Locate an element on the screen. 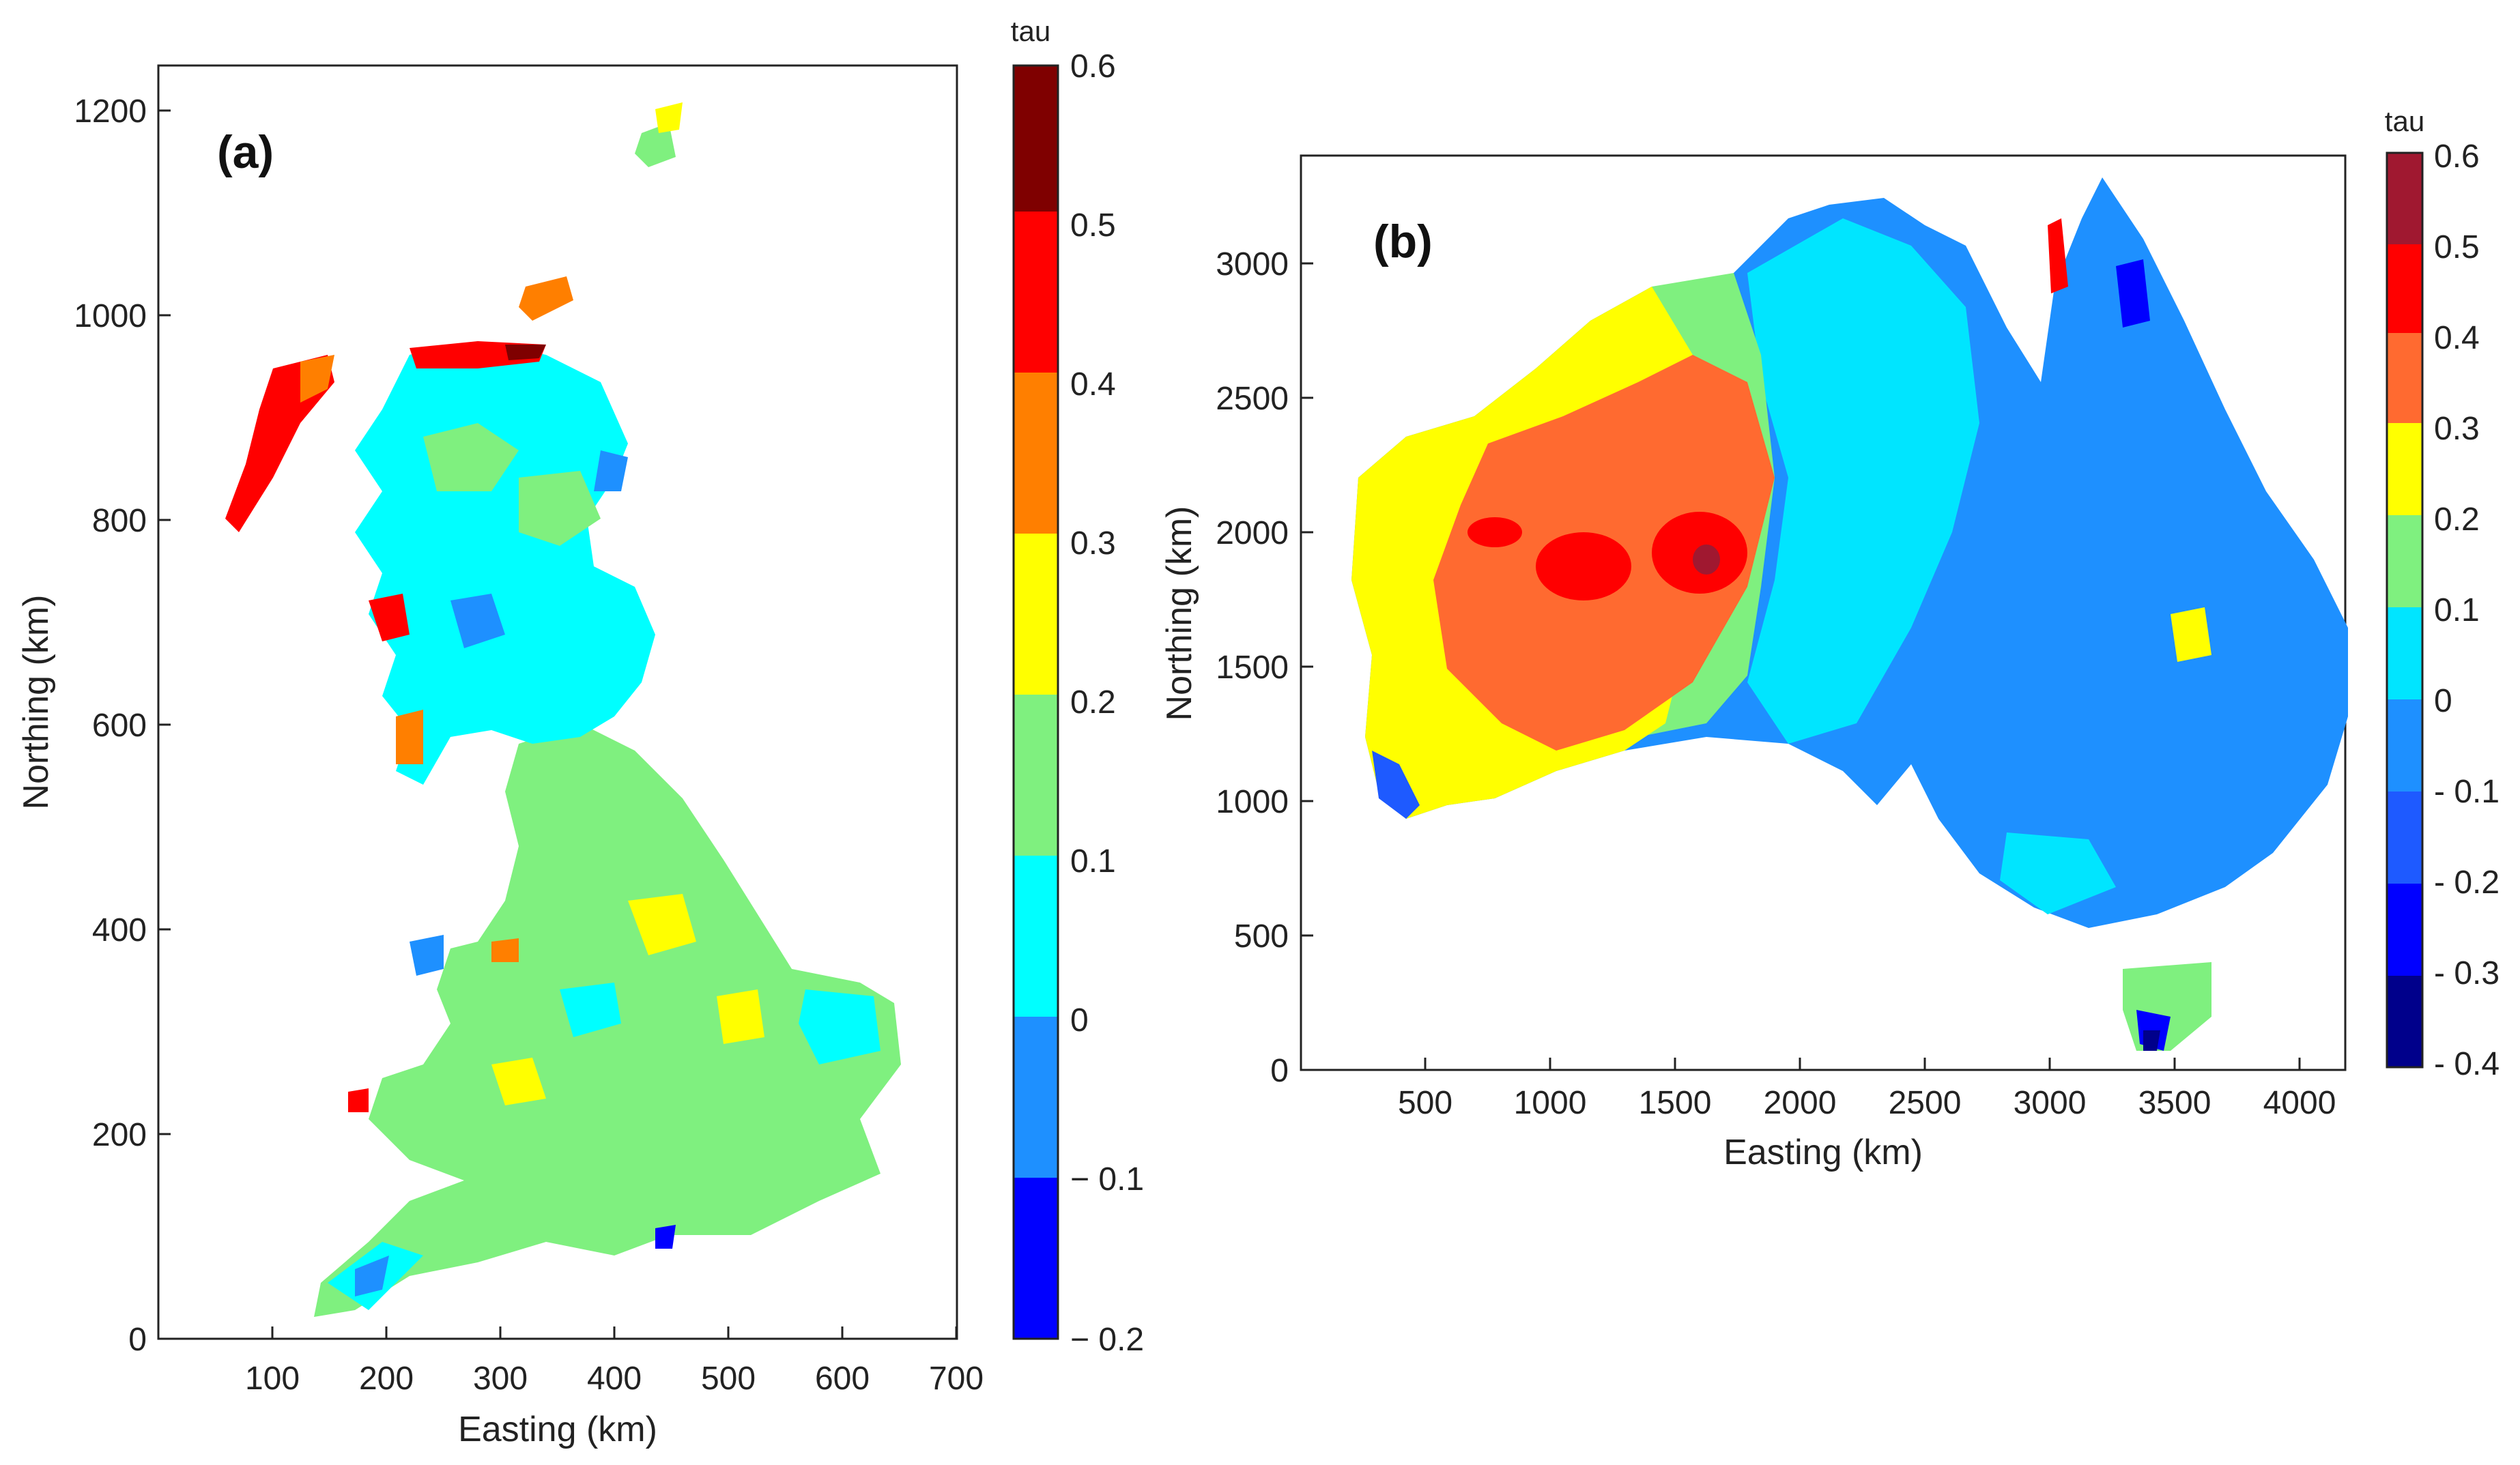 Image resolution: width=2520 pixels, height=1465 pixels. panel-a-y-tick-labels: 0 200 400 600 800 1000 1200 is located at coordinates (110, 725).